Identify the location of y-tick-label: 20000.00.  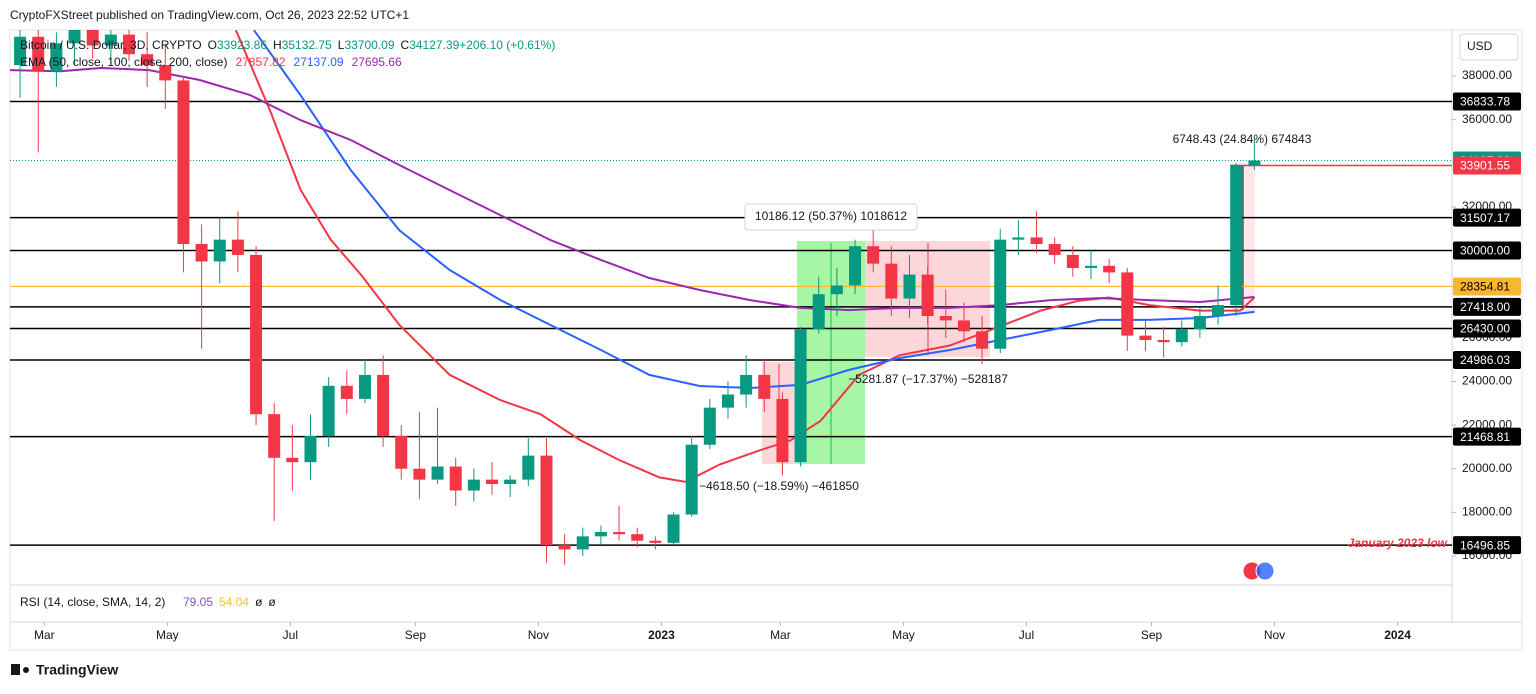
(1487, 468).